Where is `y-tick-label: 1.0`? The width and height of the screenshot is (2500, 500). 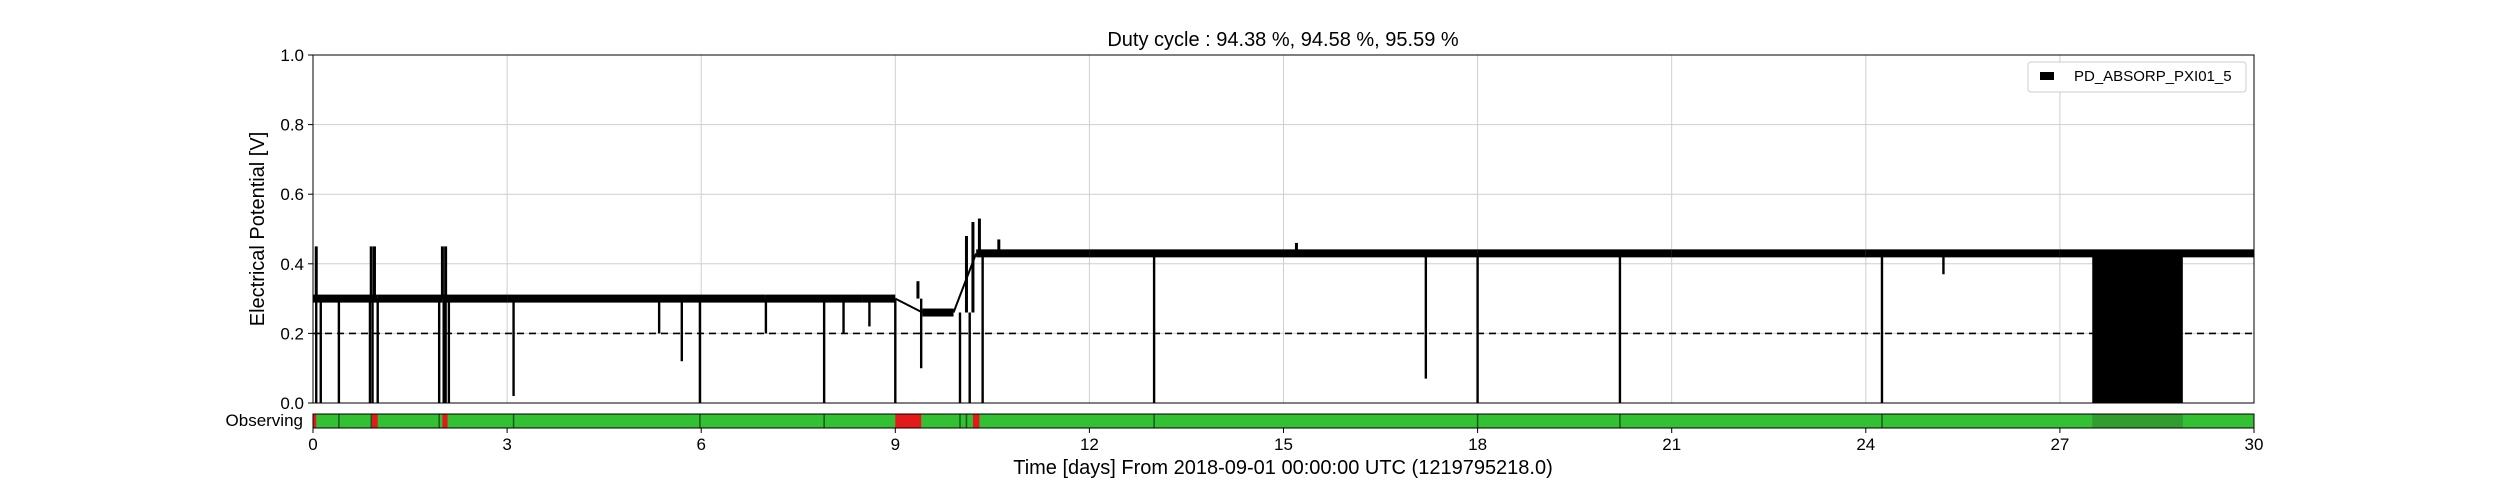 y-tick-label: 1.0 is located at coordinates (292, 55).